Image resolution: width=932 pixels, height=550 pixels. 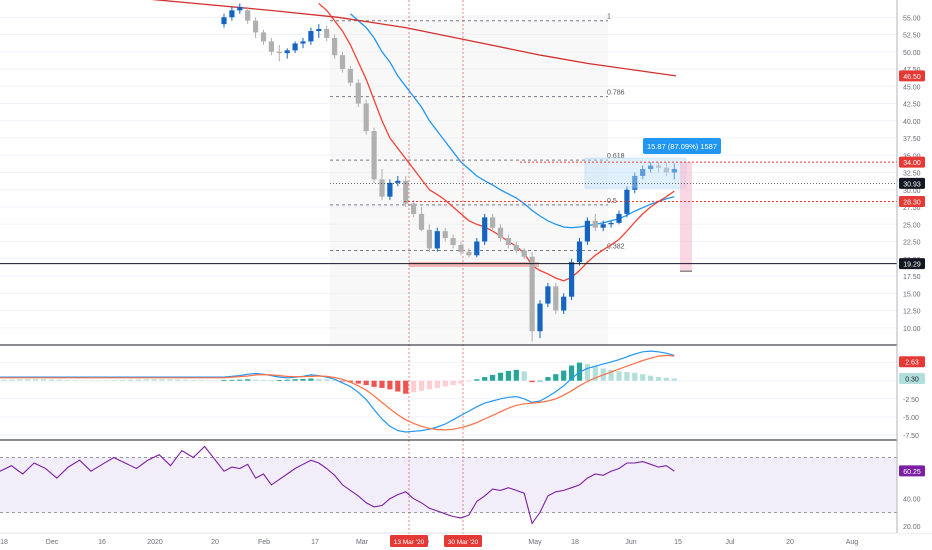 I want to click on macd-axis-badge, so click(x=912, y=362).